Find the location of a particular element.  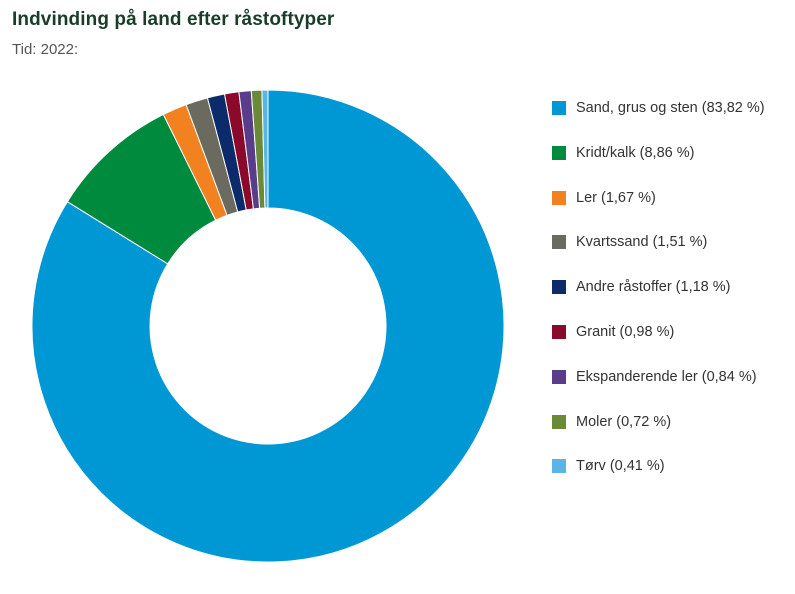

legend-label: Kridt/kalk (8,86 %) is located at coordinates (635, 152).